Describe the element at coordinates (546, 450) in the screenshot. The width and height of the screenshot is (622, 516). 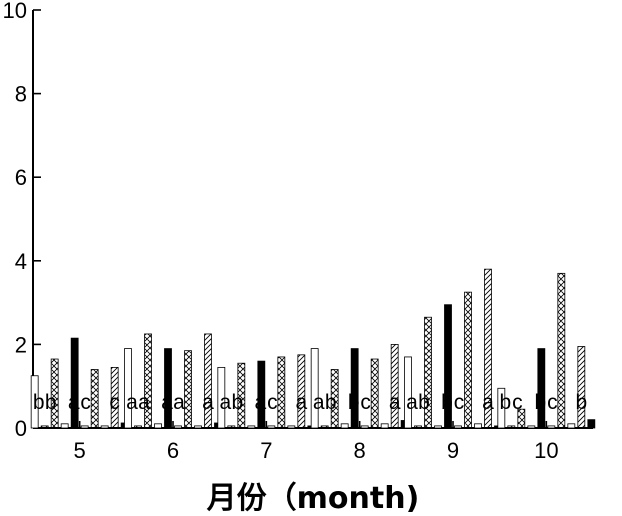
I see `x-tick-label: 10` at that location.